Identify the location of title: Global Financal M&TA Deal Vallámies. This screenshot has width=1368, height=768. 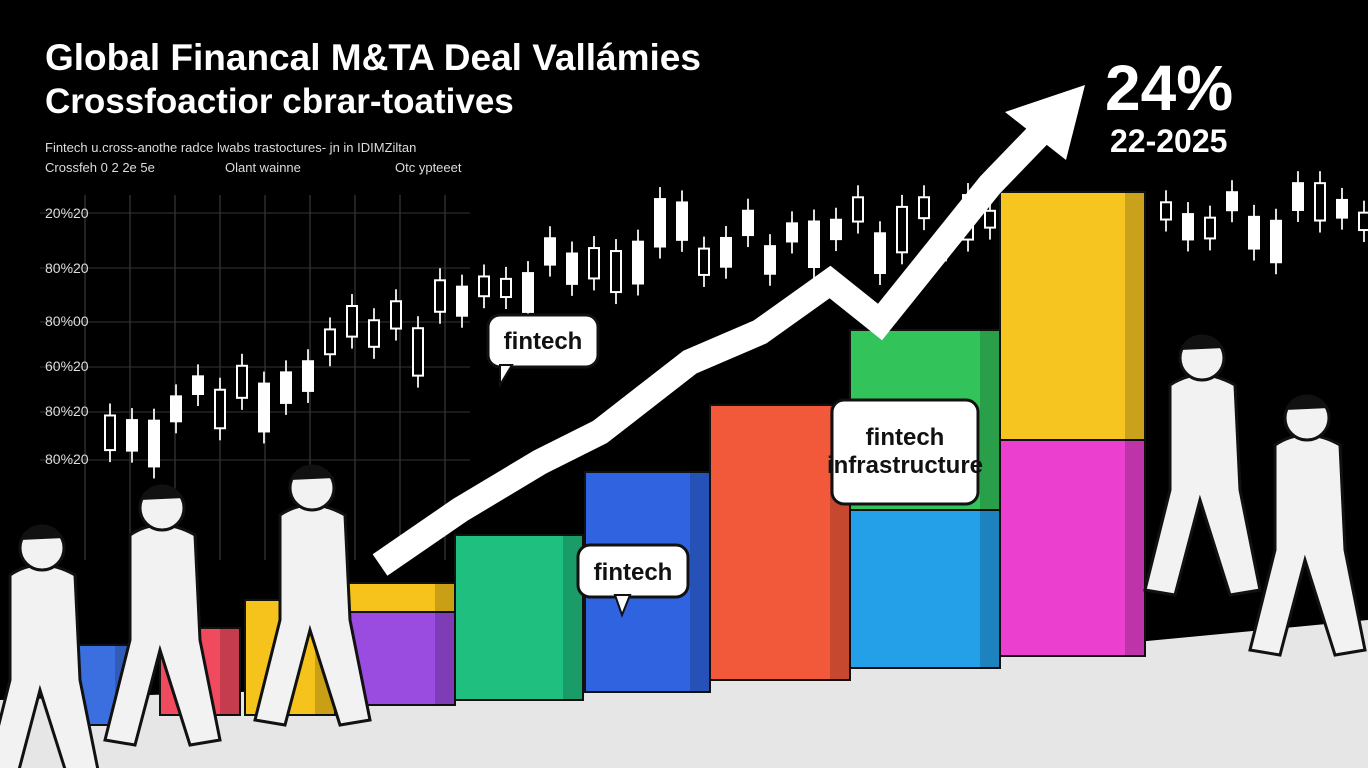
(373, 57).